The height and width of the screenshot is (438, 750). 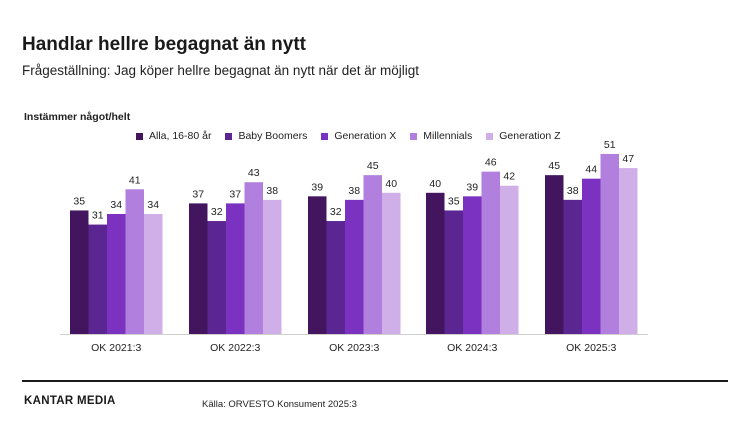 I want to click on legend-item: Generation Z, so click(x=523, y=136).